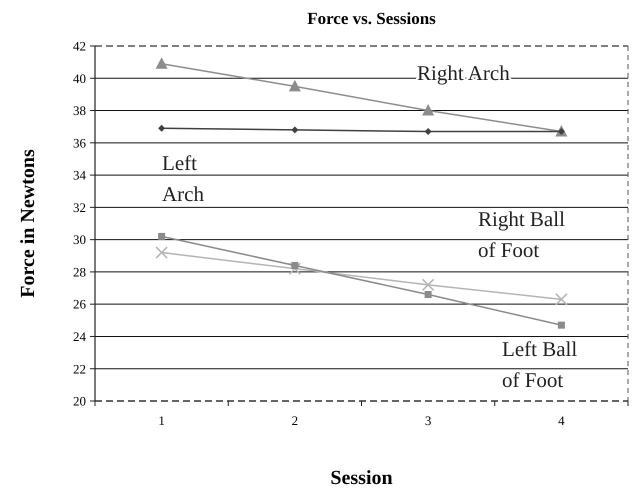 This screenshot has width=638, height=498. Describe the element at coordinates (183, 178) in the screenshot. I see `series-label: Left Arch` at that location.